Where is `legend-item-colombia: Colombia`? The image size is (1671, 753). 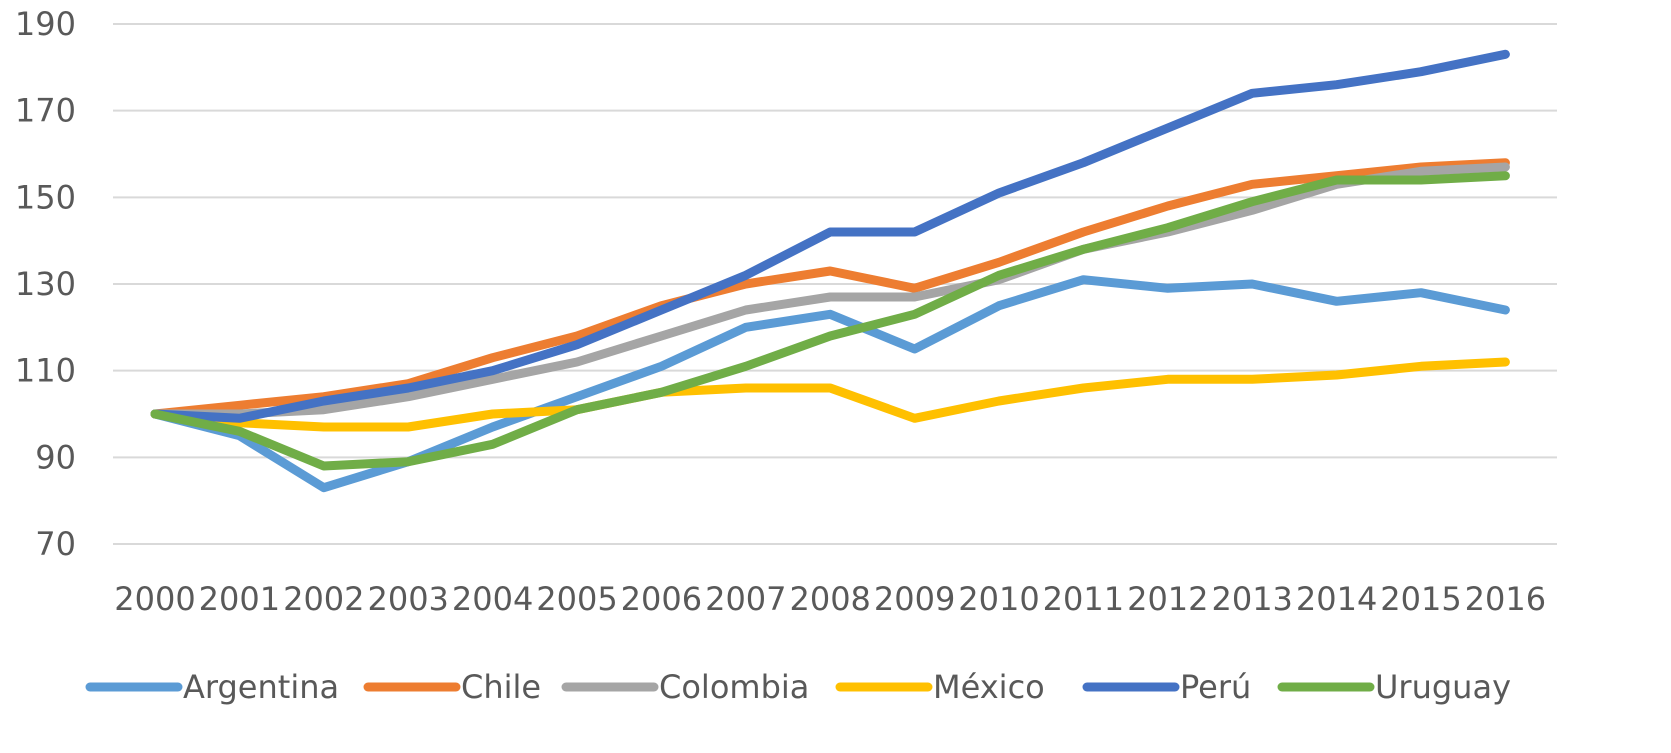 legend-item-colombia: Colombia is located at coordinates (685, 687).